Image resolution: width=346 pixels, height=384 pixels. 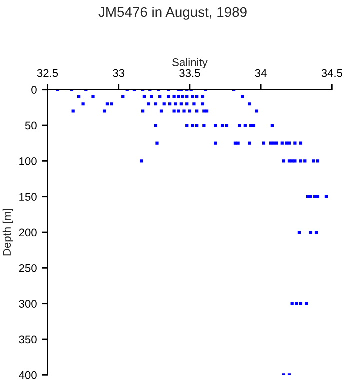 What do you see at coordinates (190, 63) in the screenshot?
I see `x-axis-title: Salinity` at bounding box center [190, 63].